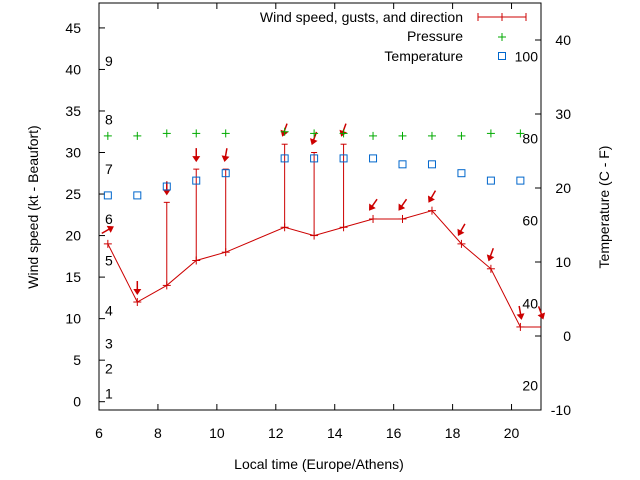 This screenshot has height=480, width=640. What do you see at coordinates (73, 194) in the screenshot?
I see `y-left-tick-label: 25` at bounding box center [73, 194].